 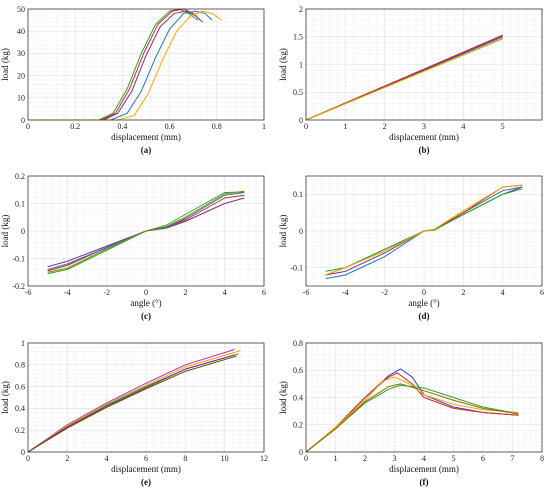 What do you see at coordinates (21, 31) in the screenshot?
I see `y-tick-label: 40` at bounding box center [21, 31].